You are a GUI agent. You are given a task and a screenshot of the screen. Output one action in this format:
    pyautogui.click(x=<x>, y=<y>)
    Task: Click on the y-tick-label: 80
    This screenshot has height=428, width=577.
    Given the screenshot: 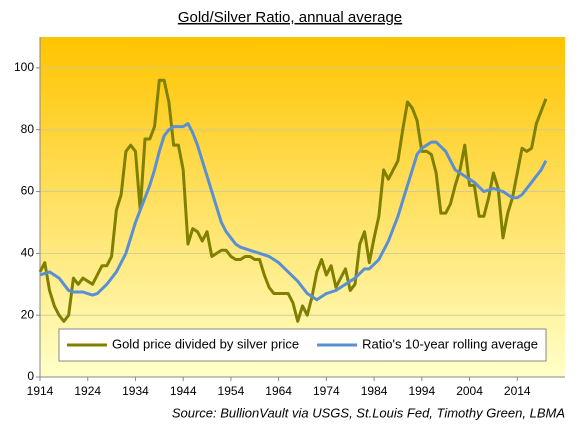 What is the action you would take?
    pyautogui.click(x=28, y=129)
    